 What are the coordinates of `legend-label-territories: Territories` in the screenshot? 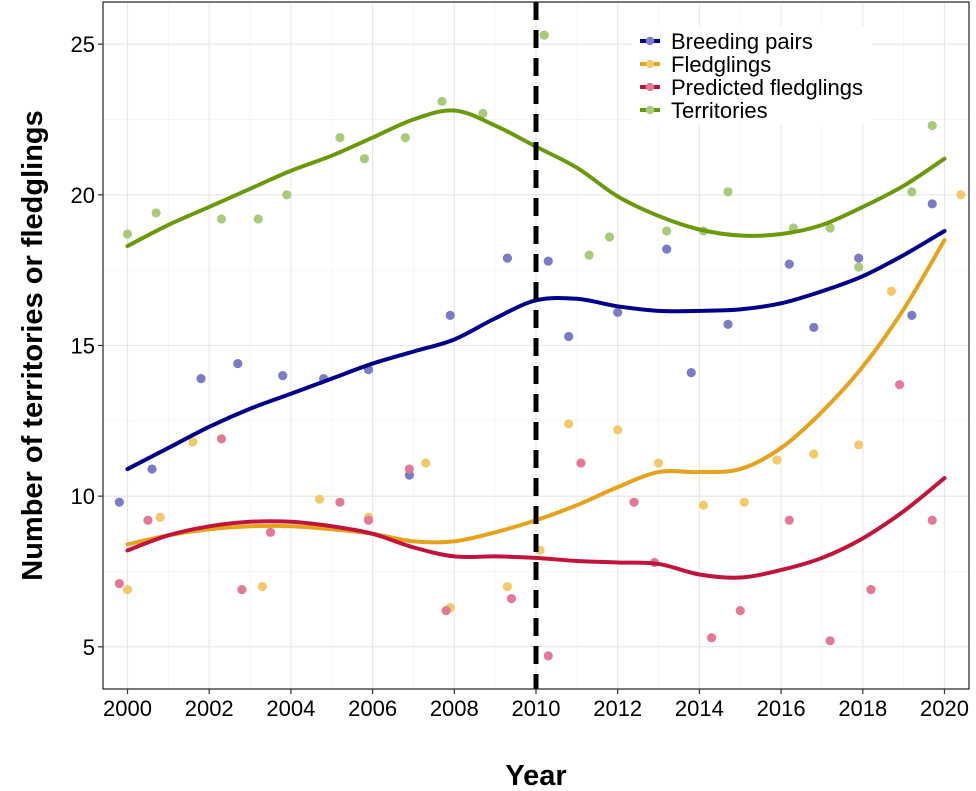 It's located at (719, 110).